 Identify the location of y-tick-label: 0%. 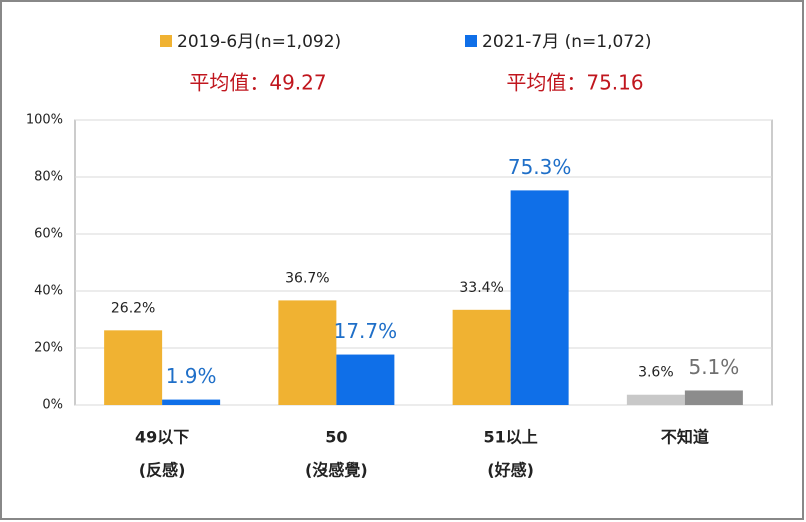
(52, 405).